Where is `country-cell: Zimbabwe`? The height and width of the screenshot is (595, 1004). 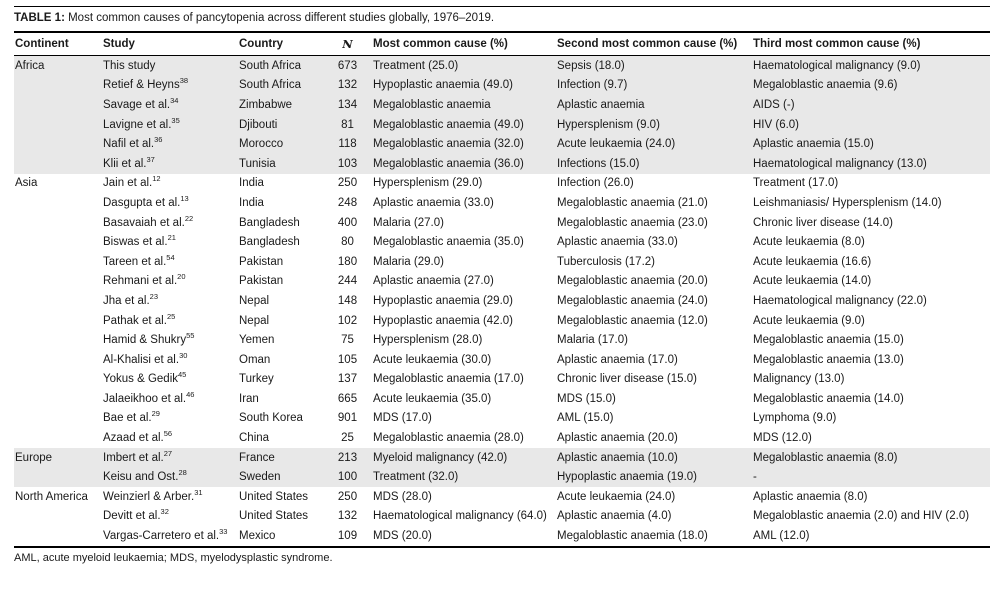 country-cell: Zimbabwe is located at coordinates (266, 104).